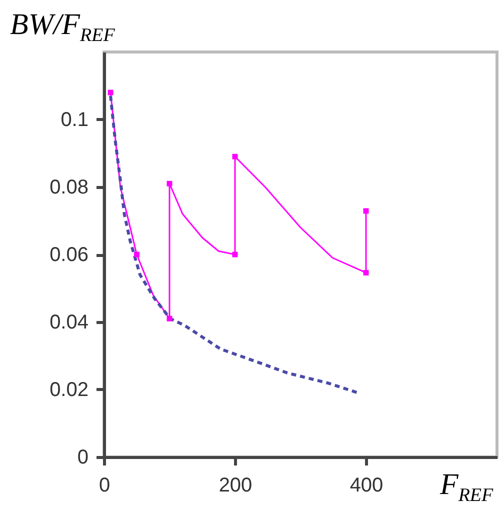  Describe the element at coordinates (104, 485) in the screenshot. I see `x-tick-label: 0` at that location.